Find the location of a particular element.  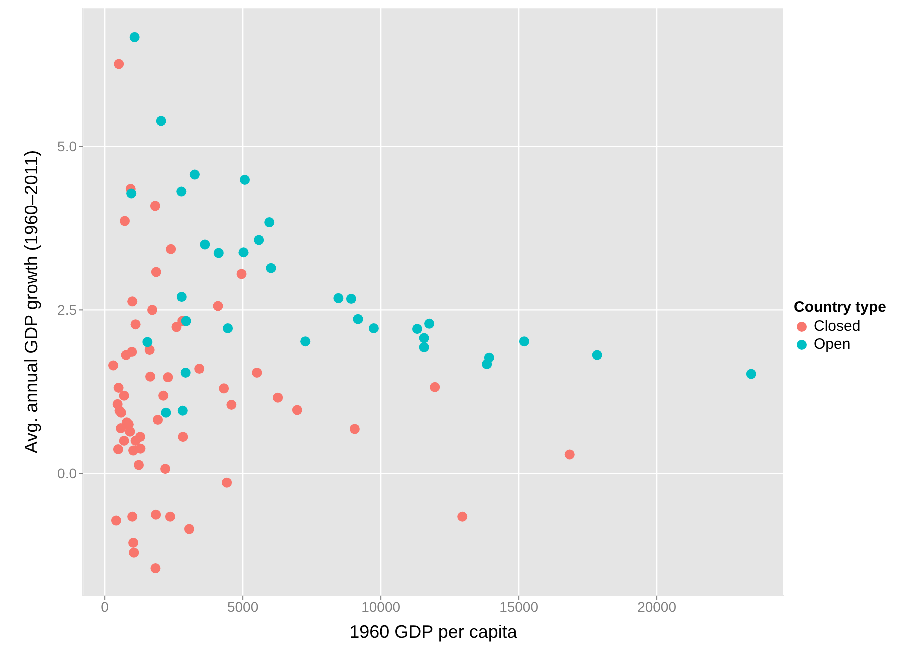

y-tick-label: 5.0 is located at coordinates (68, 146).